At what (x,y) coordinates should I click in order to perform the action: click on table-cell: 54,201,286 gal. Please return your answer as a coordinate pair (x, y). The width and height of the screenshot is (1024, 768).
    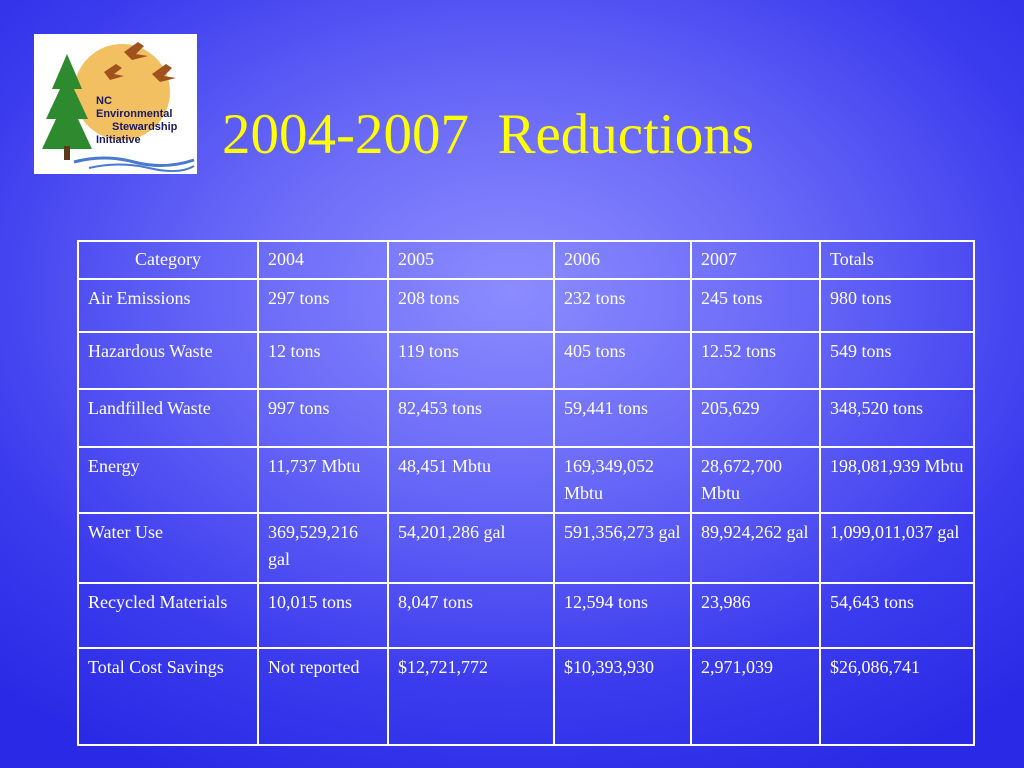
    Looking at the image, I should click on (471, 548).